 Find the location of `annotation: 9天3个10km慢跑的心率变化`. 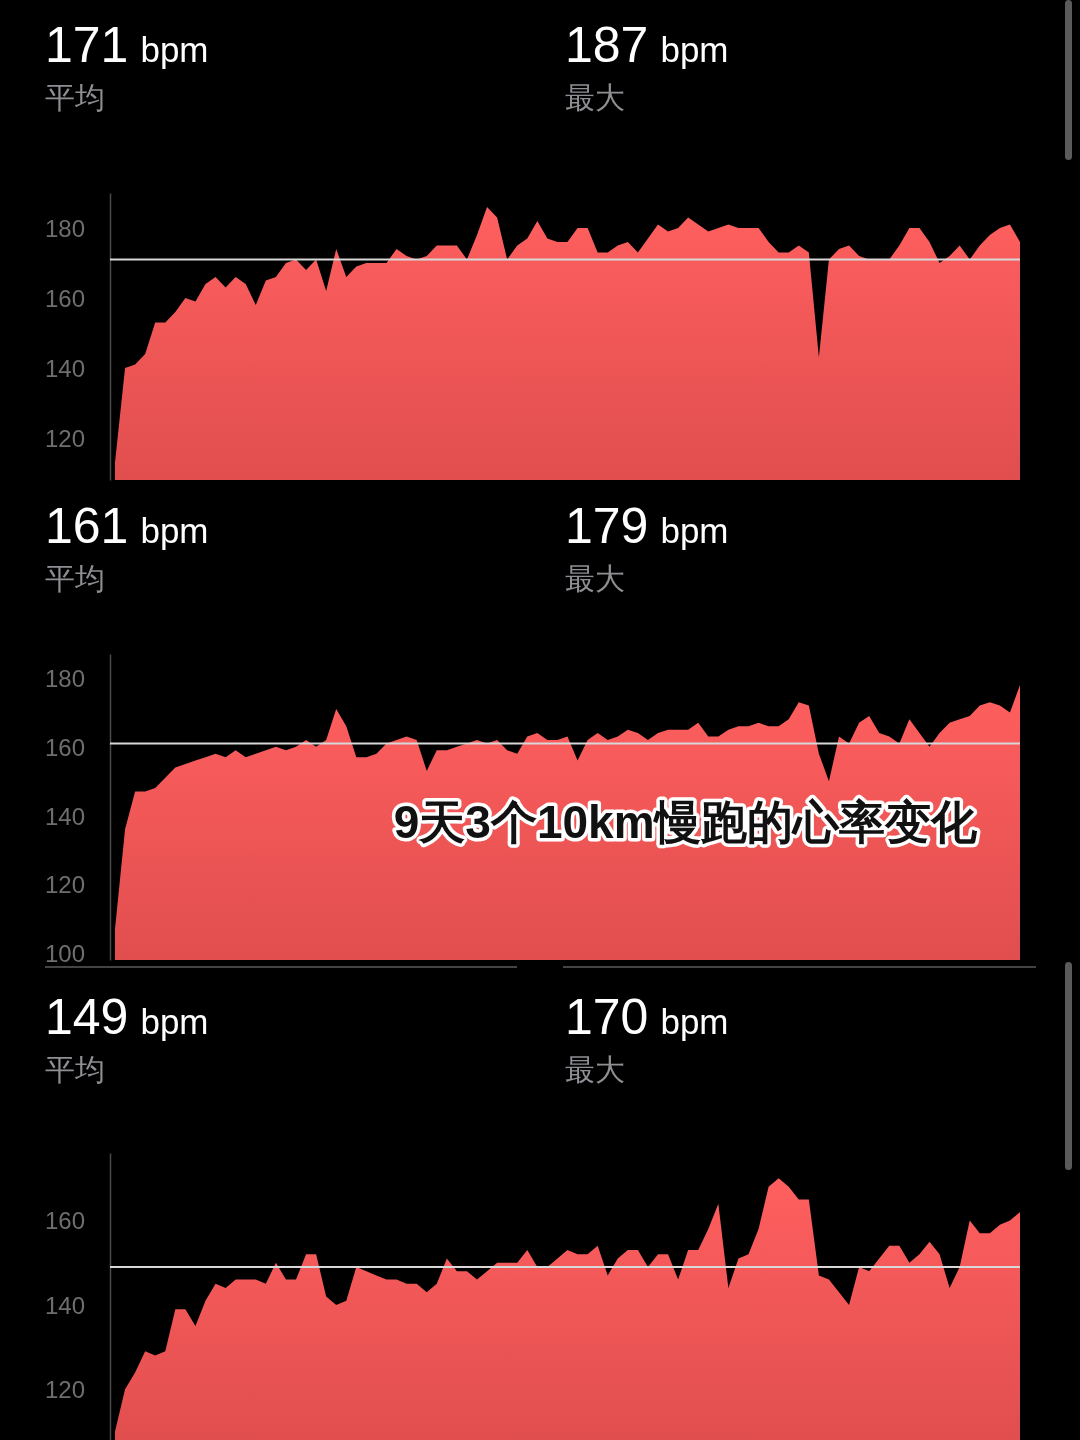

annotation: 9天3个10km慢跑的心率变化 is located at coordinates (685, 821).